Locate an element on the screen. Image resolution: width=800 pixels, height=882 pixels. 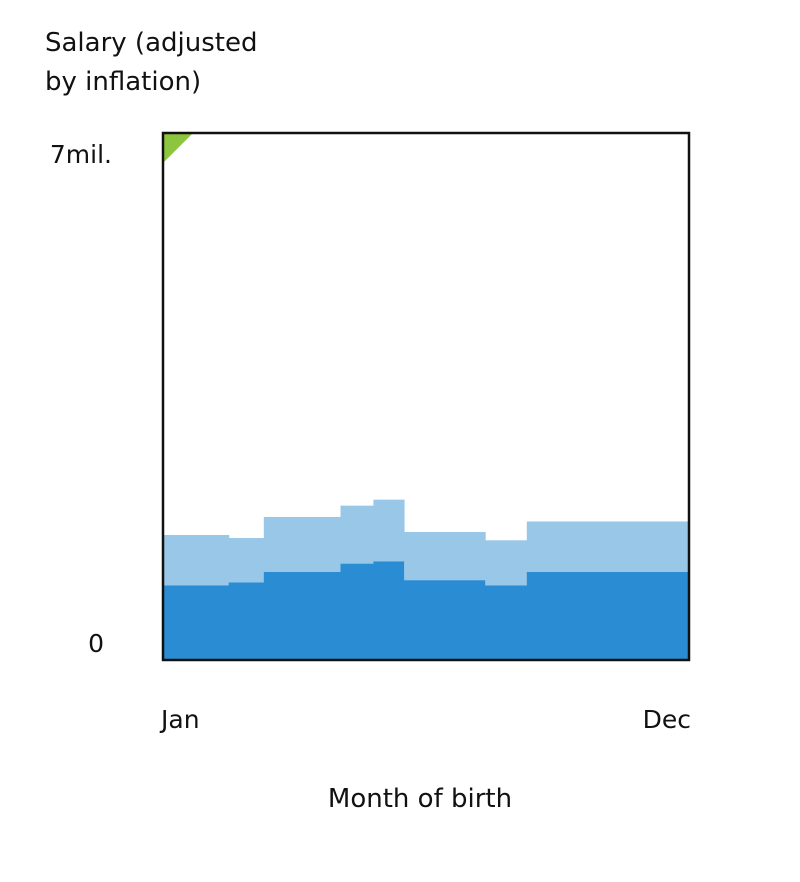
x-axis-title: Month of birth is located at coordinates (420, 799).